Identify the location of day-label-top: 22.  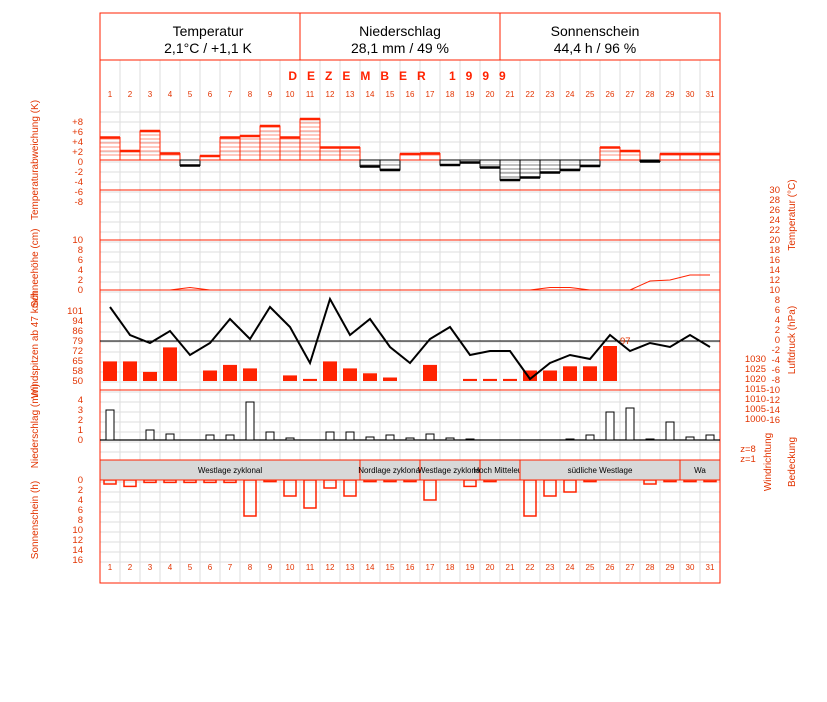
(530, 94).